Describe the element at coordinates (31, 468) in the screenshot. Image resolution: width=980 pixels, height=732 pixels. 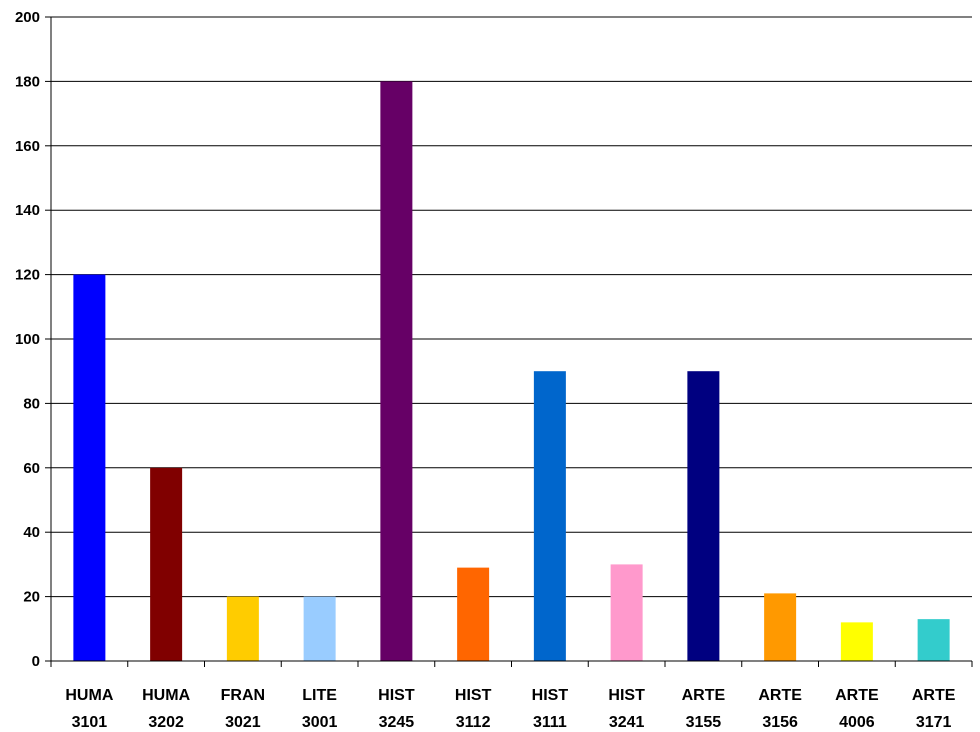
I see `y-tick-label: 60` at that location.